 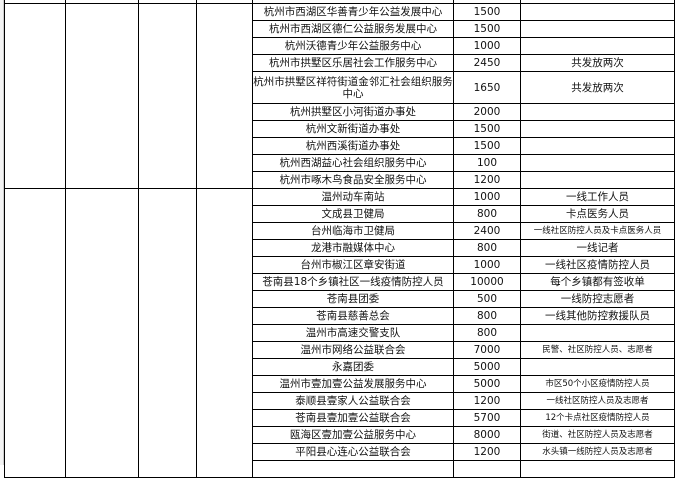 What do you see at coordinates (487, 282) in the screenshot?
I see `amount-cell: 10000` at bounding box center [487, 282].